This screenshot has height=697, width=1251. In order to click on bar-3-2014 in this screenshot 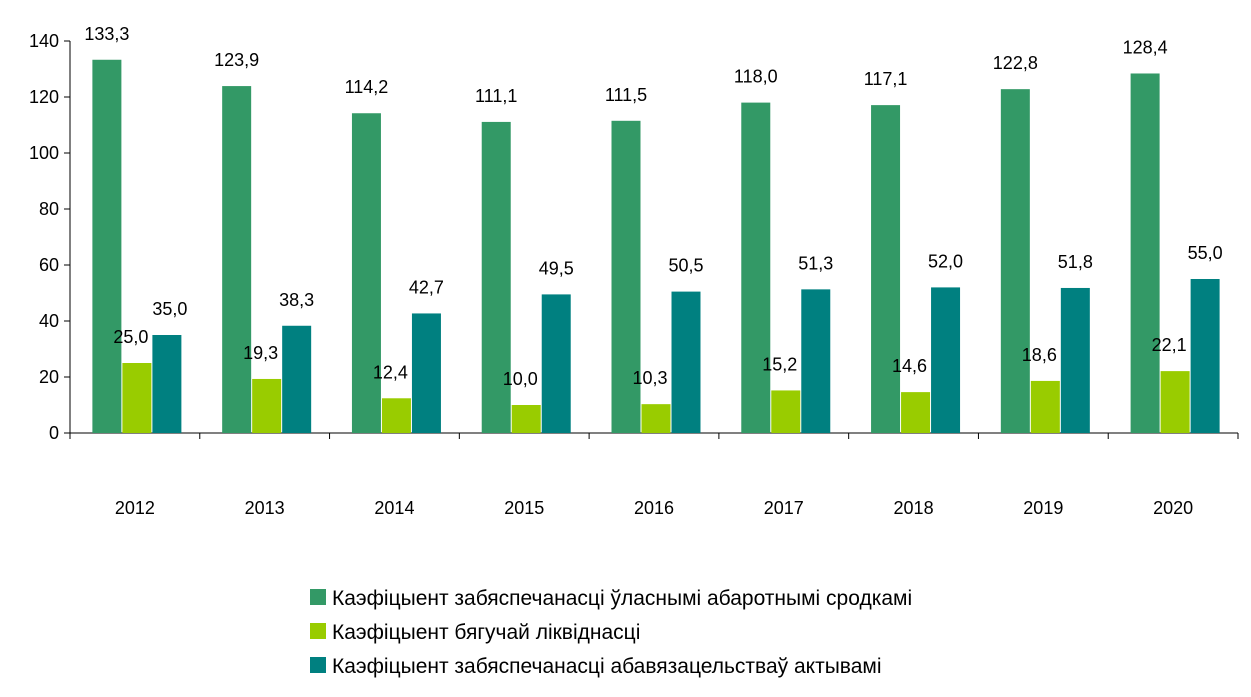, I will do `click(426, 373)`.